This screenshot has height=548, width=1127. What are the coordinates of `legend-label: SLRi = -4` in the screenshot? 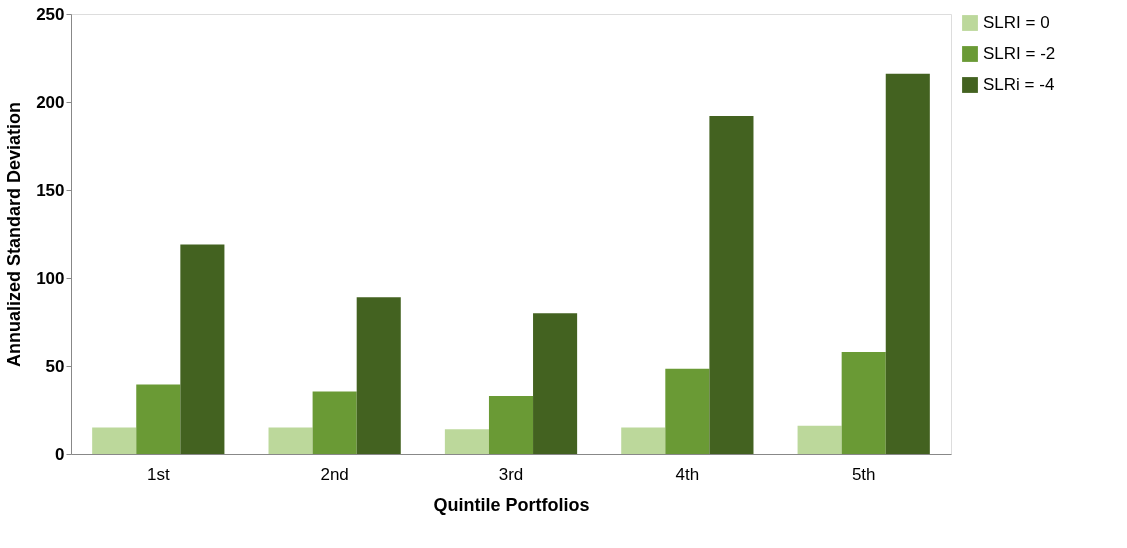 It's located at (1019, 84).